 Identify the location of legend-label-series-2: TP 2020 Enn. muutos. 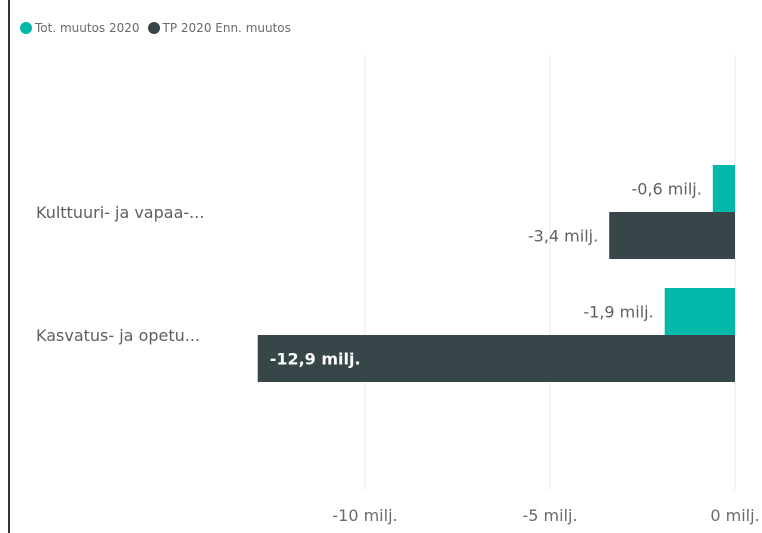
(226, 28).